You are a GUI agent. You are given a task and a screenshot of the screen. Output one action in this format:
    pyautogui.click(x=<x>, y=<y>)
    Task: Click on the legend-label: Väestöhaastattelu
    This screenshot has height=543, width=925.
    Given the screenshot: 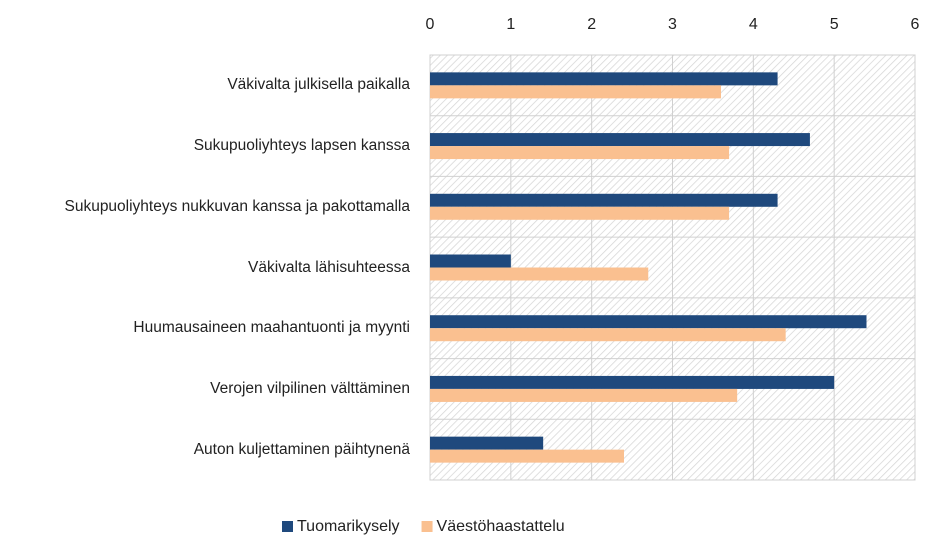 What is the action you would take?
    pyautogui.click(x=501, y=526)
    